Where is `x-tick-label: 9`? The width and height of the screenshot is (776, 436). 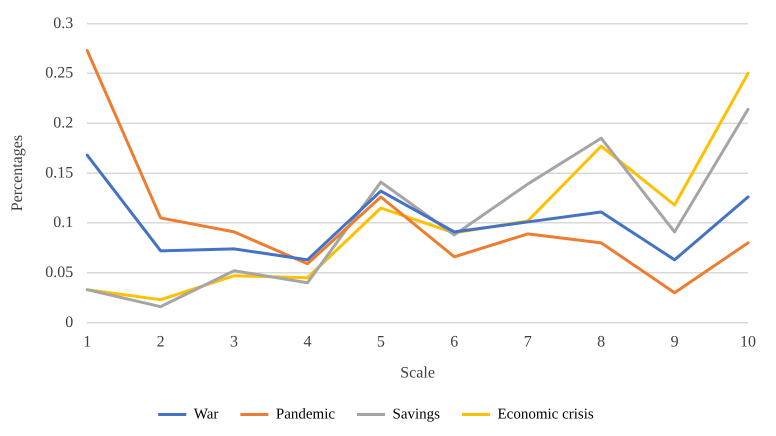
x-tick-label: 9 is located at coordinates (674, 341).